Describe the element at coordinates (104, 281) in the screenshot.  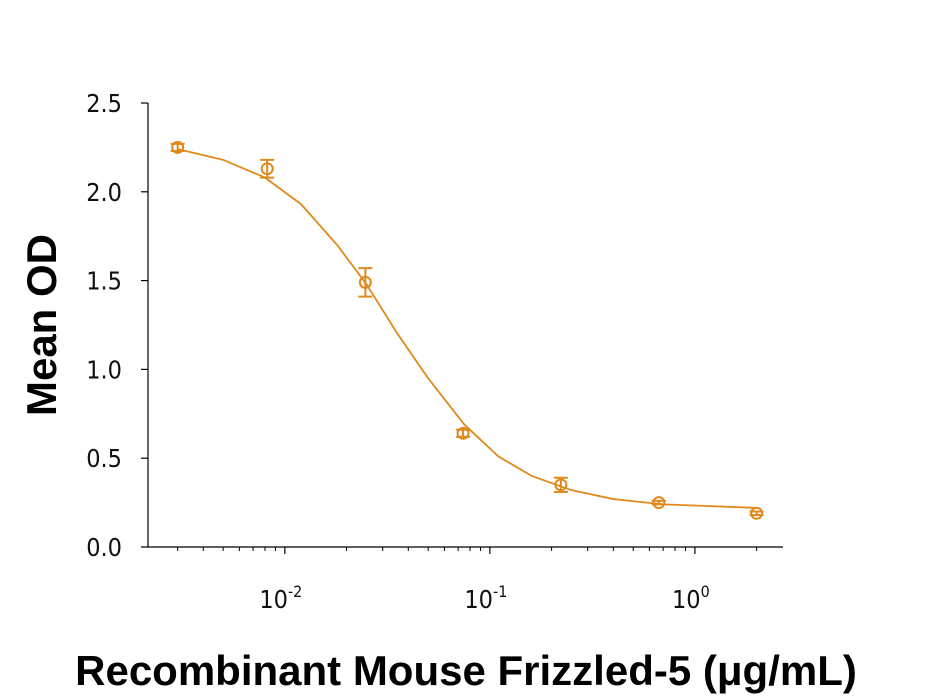
I see `y-tick-label: 1.5` at that location.